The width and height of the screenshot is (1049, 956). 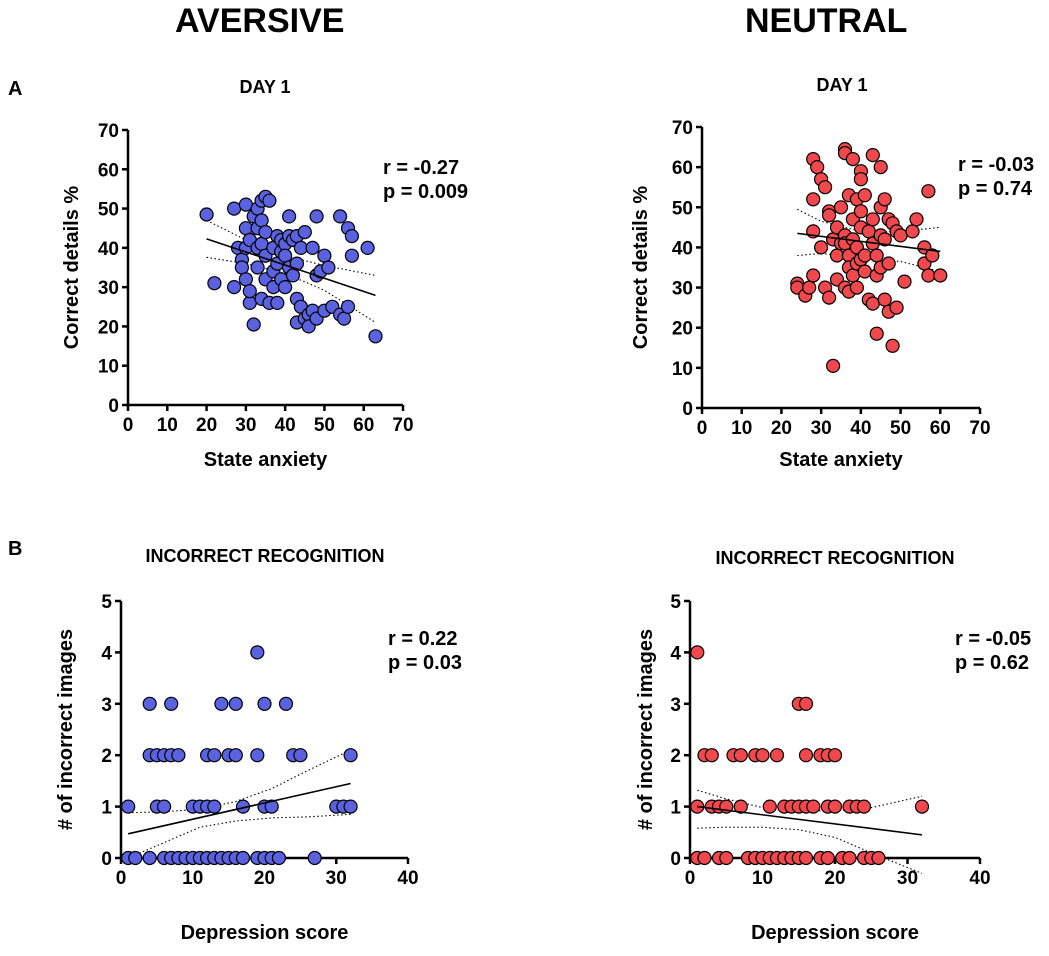 I want to click on y-tick-label: 2, so click(x=106, y=756).